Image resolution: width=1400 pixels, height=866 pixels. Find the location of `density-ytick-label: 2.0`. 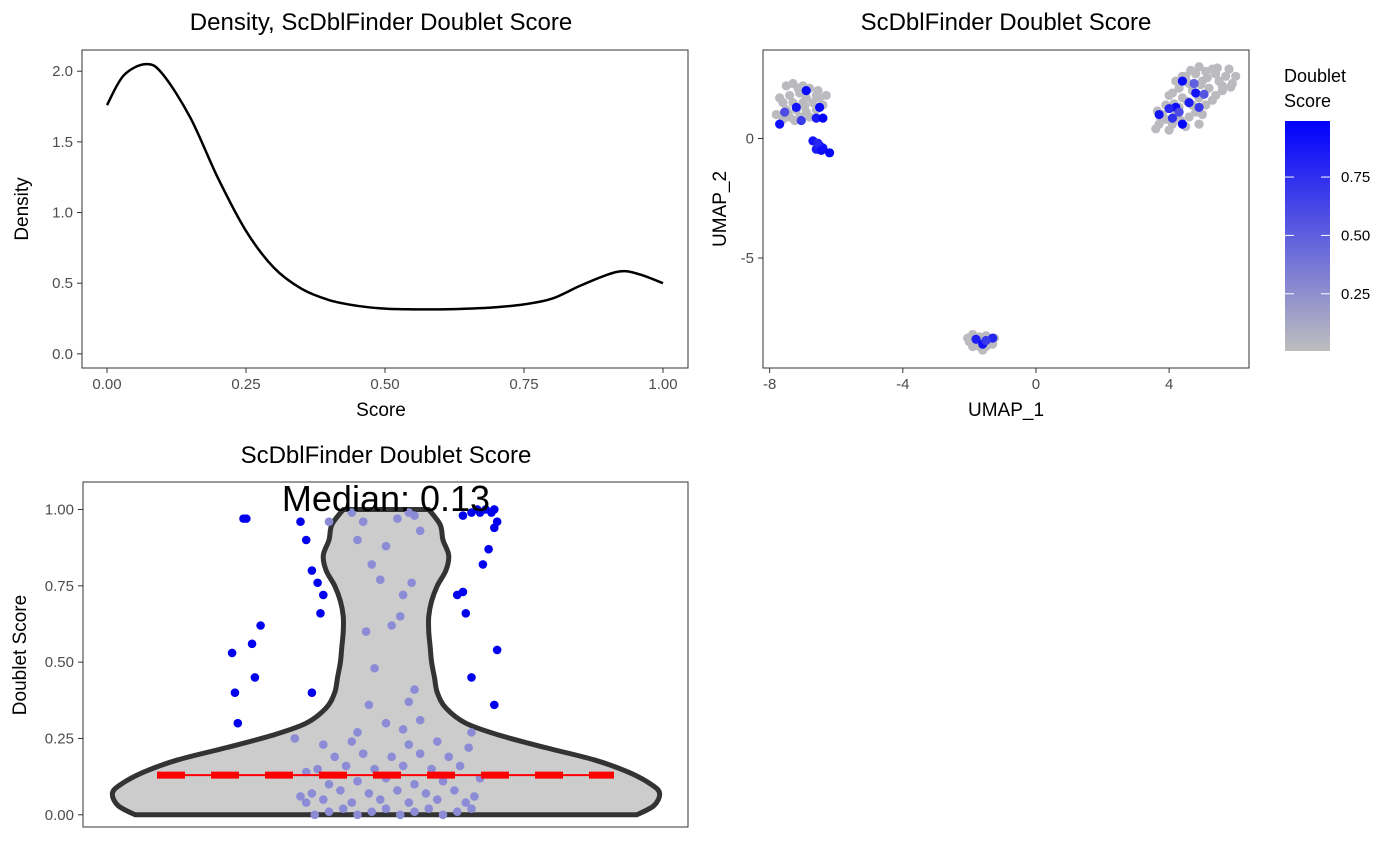

density-ytick-label: 2.0 is located at coordinates (62, 71).